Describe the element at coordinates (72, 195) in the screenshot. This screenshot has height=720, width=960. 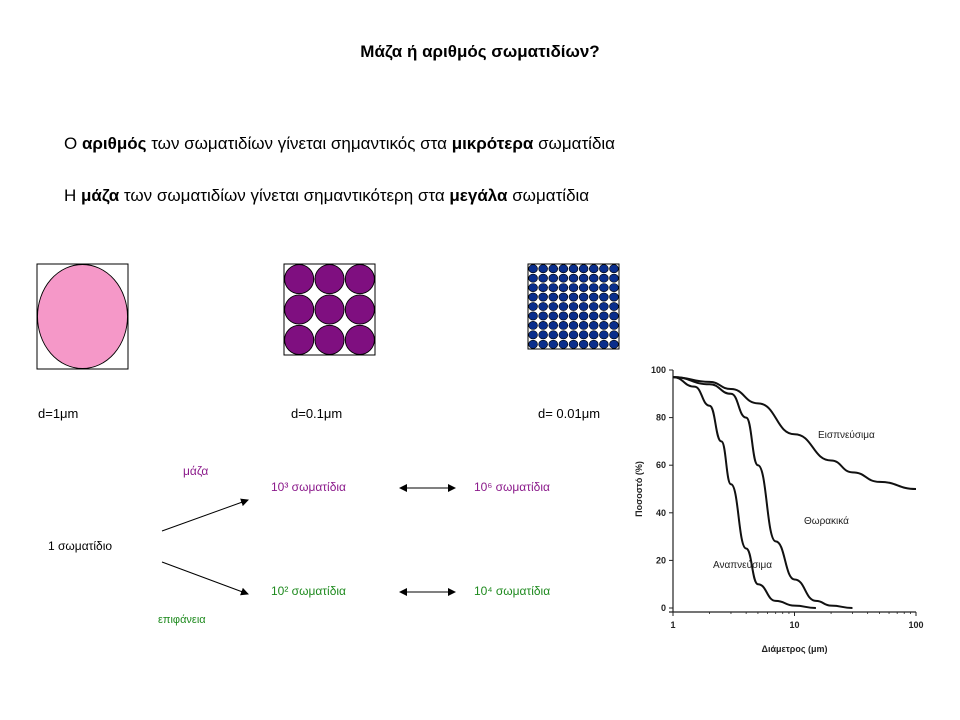
I see `statement-mass-prefix: Η` at that location.